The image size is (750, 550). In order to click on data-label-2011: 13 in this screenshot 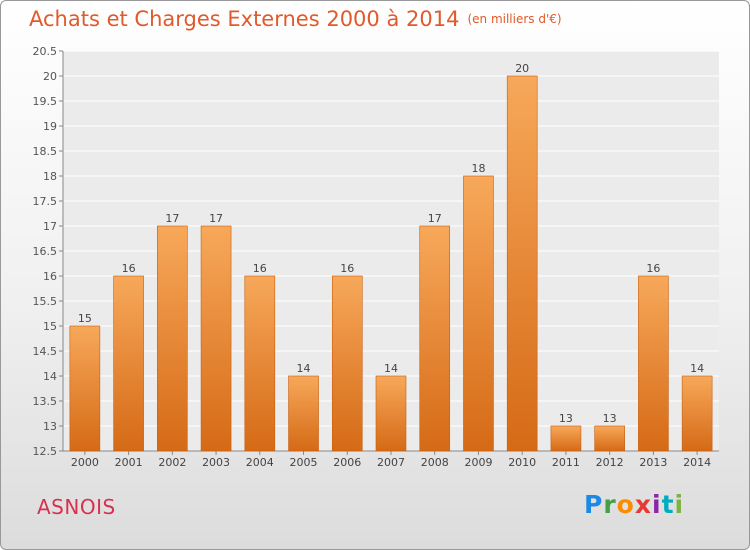, I will do `click(566, 418)`.